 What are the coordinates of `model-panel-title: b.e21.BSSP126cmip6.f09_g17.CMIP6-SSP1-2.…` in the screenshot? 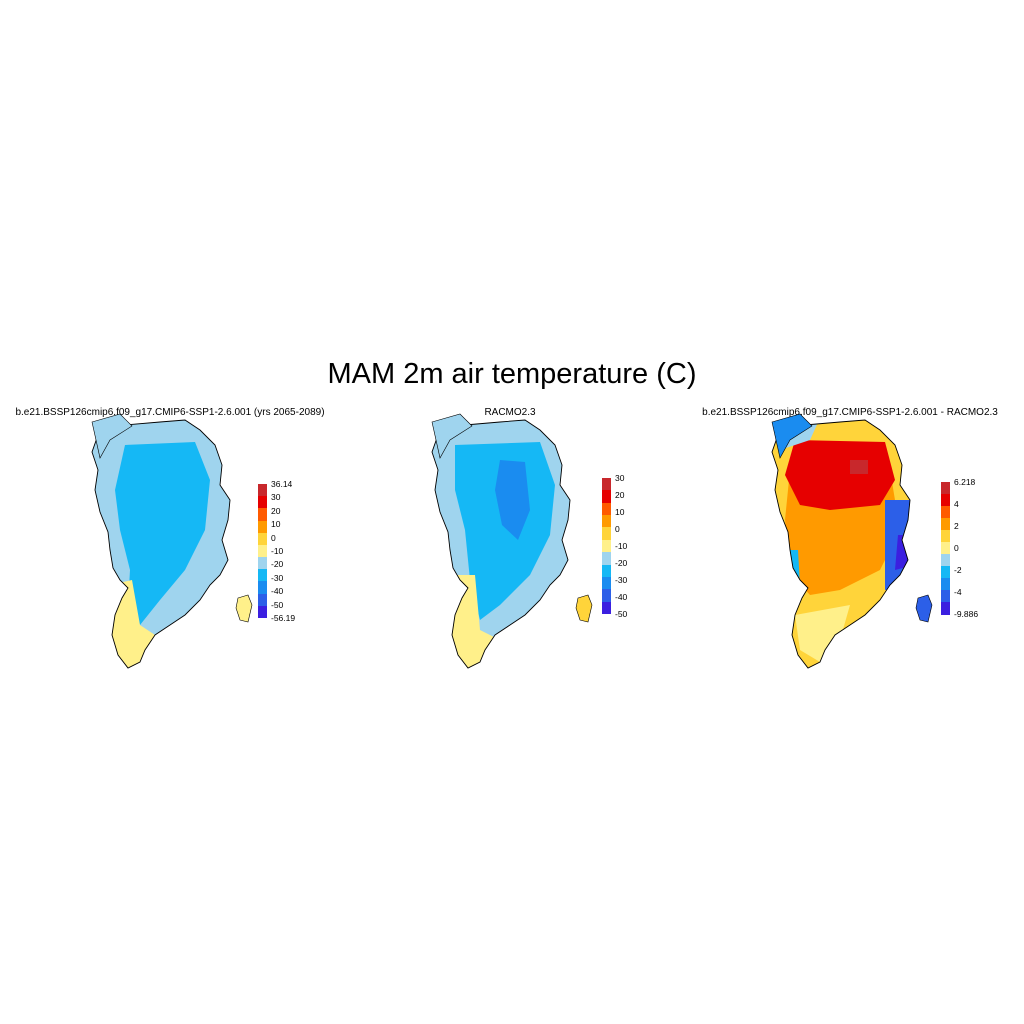 It's located at (170, 412).